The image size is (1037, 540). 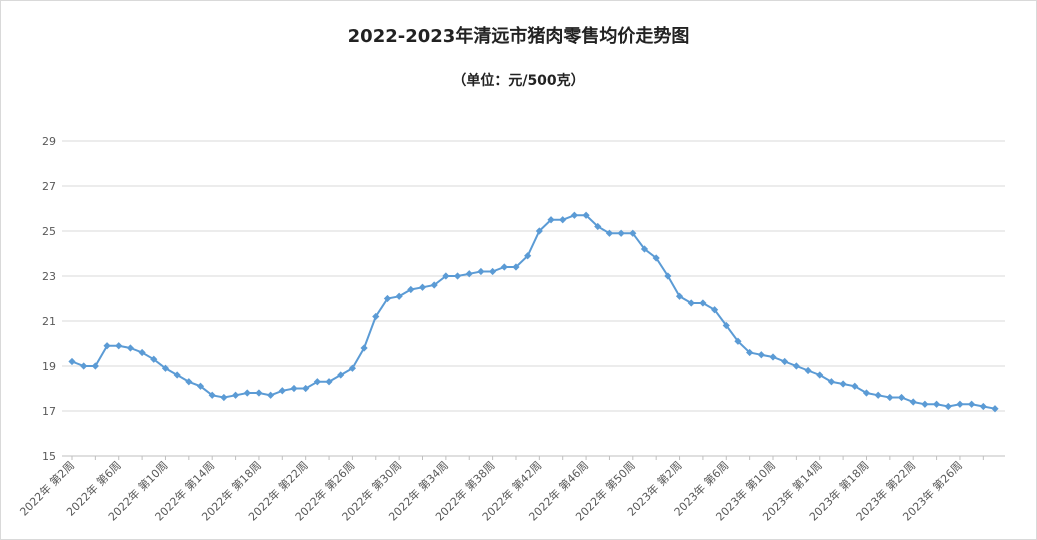 I want to click on y-tick-label: 29, so click(x=49, y=141).